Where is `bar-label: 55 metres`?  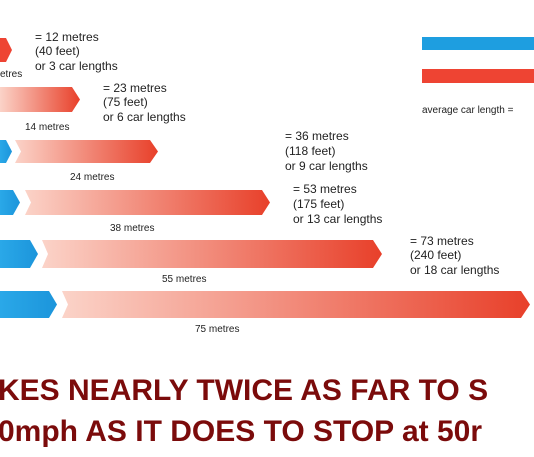
bar-label: 55 metres is located at coordinates (184, 279).